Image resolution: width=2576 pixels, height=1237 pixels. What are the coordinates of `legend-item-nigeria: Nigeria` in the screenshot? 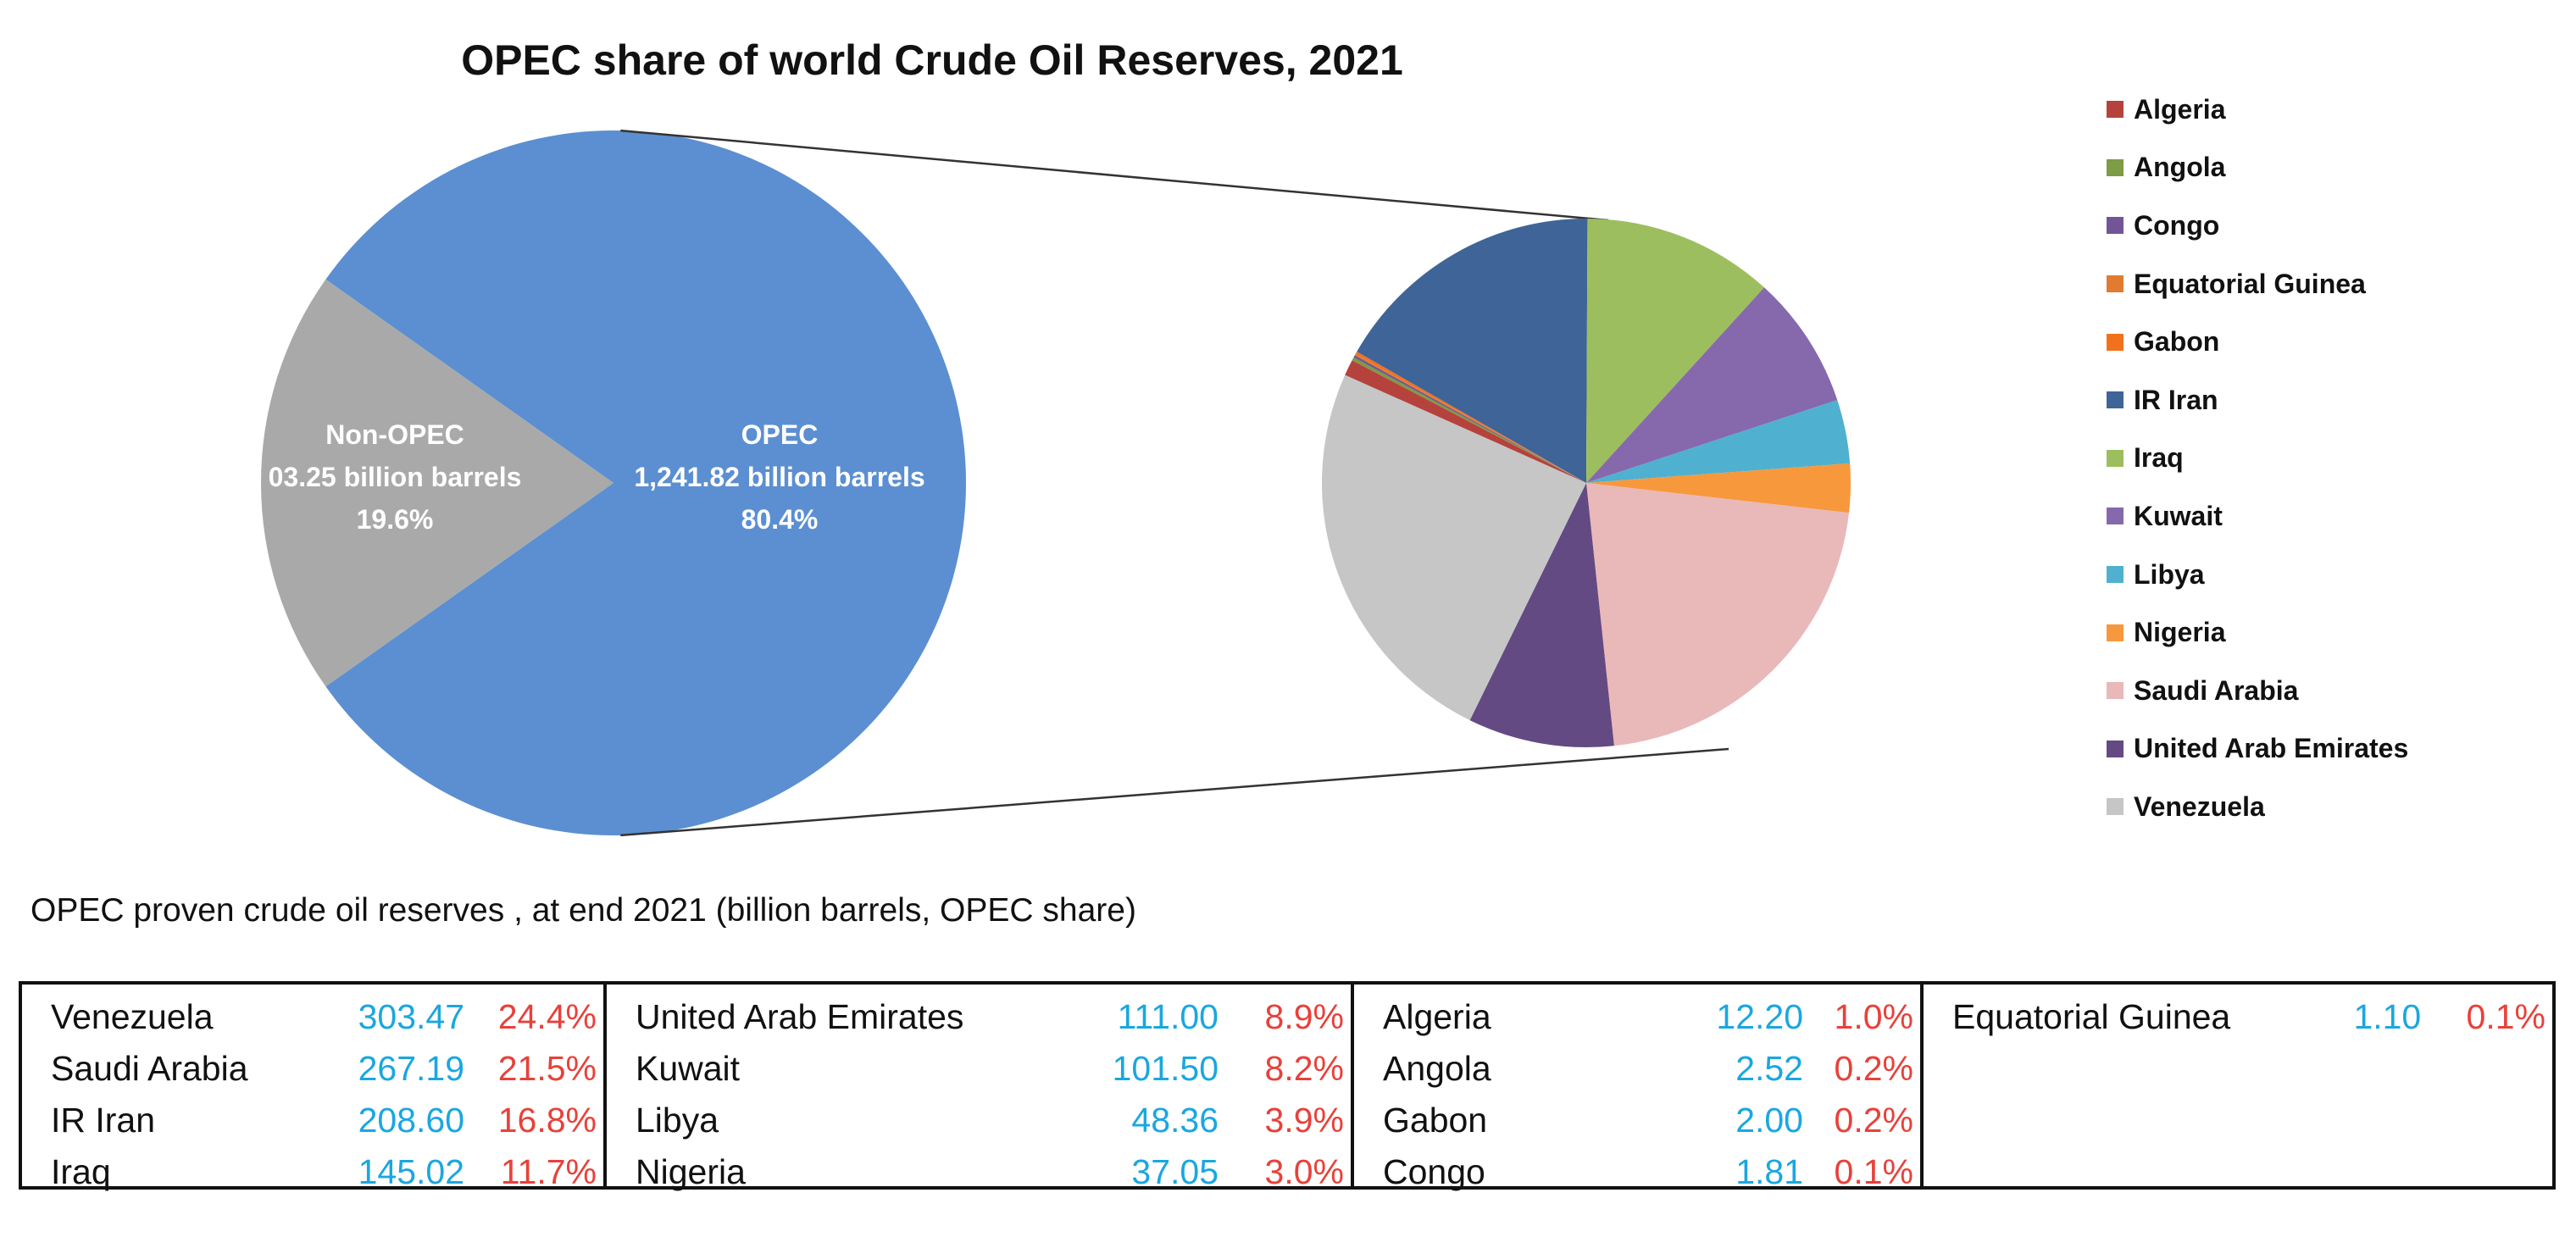 It's located at (2257, 632).